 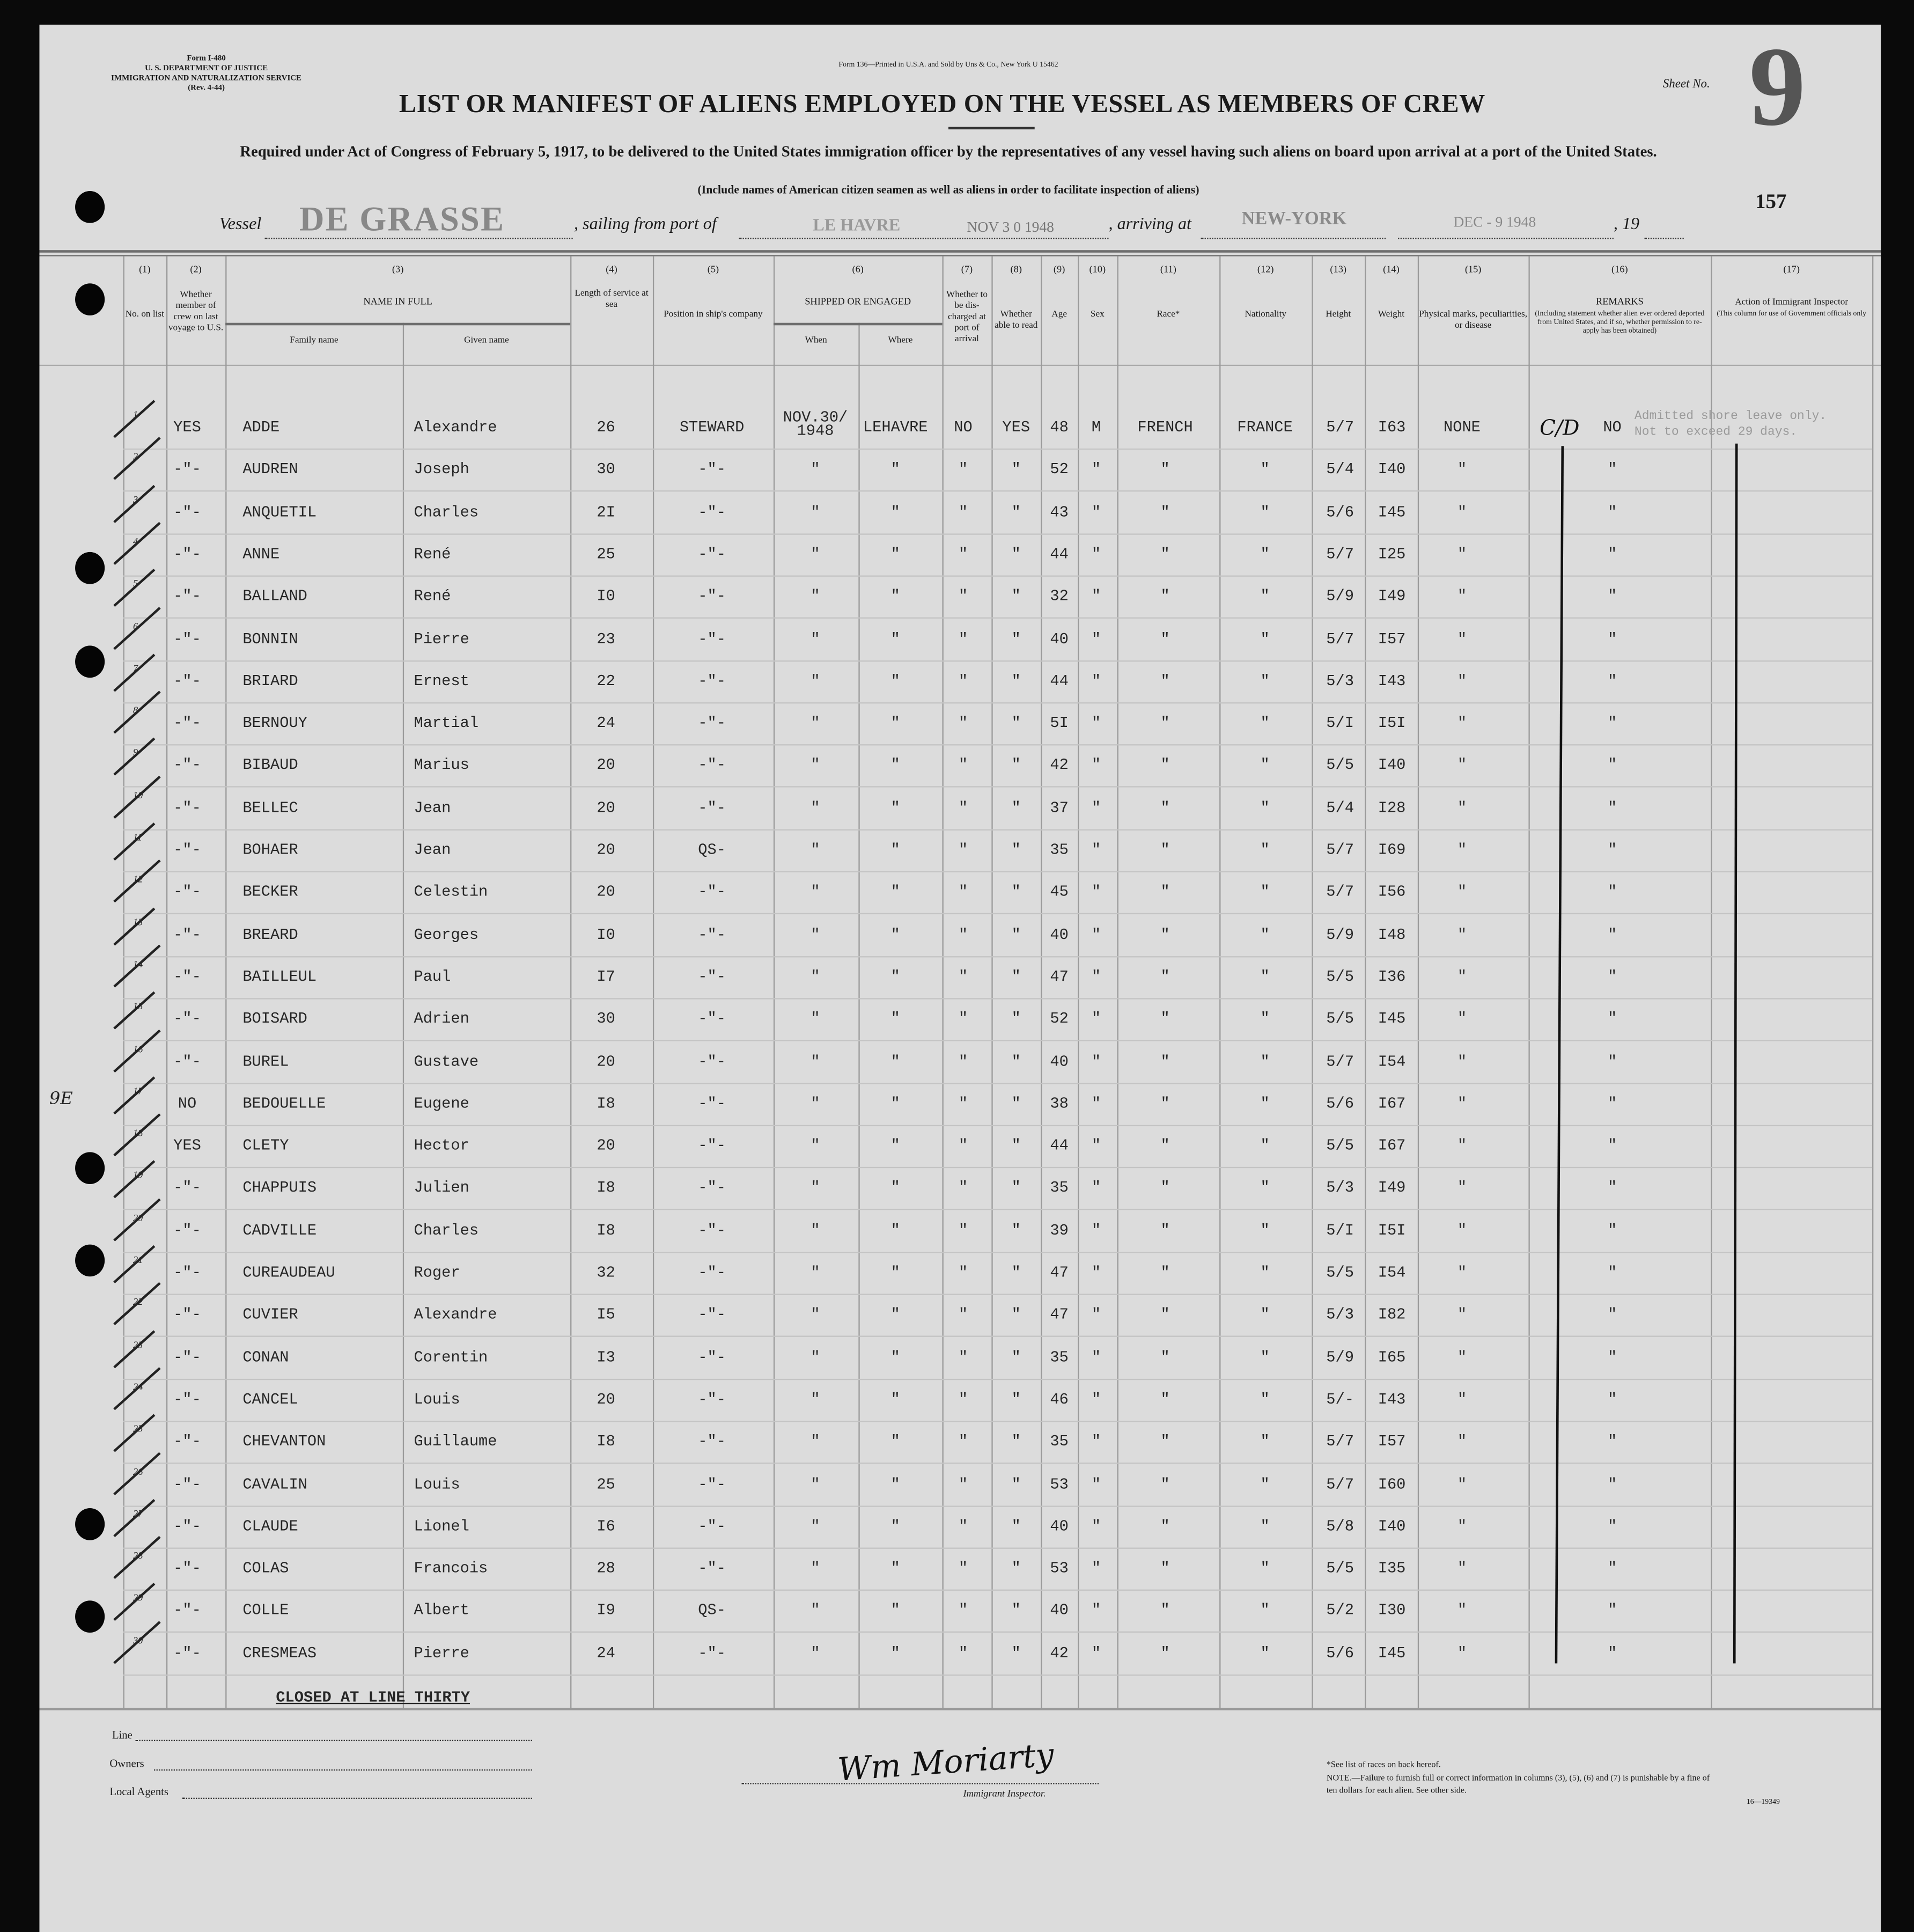 What do you see at coordinates (712, 427) in the screenshot?
I see `cell-position: STEWARD` at bounding box center [712, 427].